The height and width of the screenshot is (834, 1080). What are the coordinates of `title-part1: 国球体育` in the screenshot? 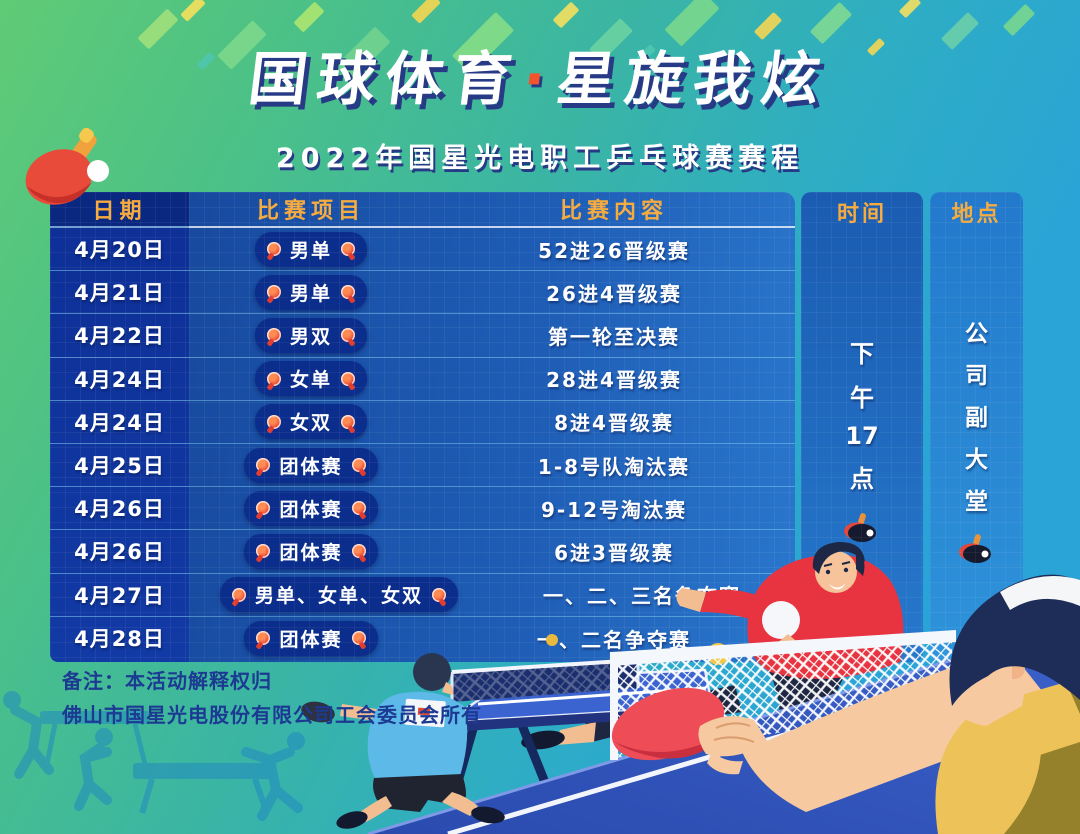 It's located at (385, 79).